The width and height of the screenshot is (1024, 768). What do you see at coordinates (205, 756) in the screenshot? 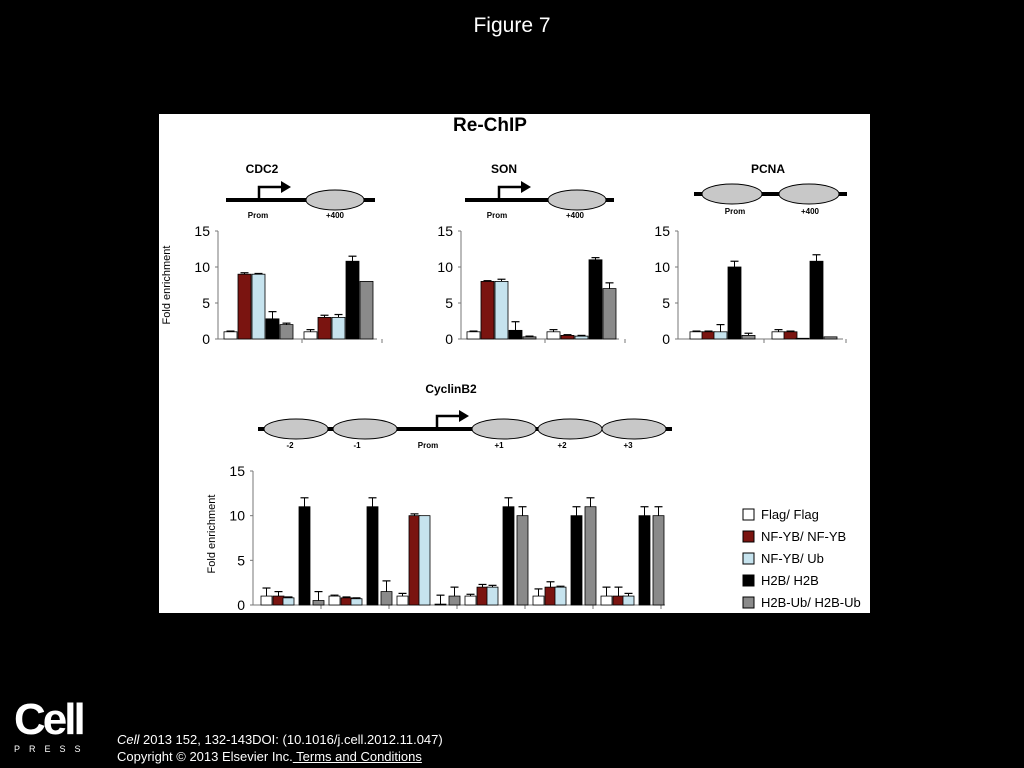
I see `copyright-text: Copyright © 2013 Elsevier Inc.` at bounding box center [205, 756].